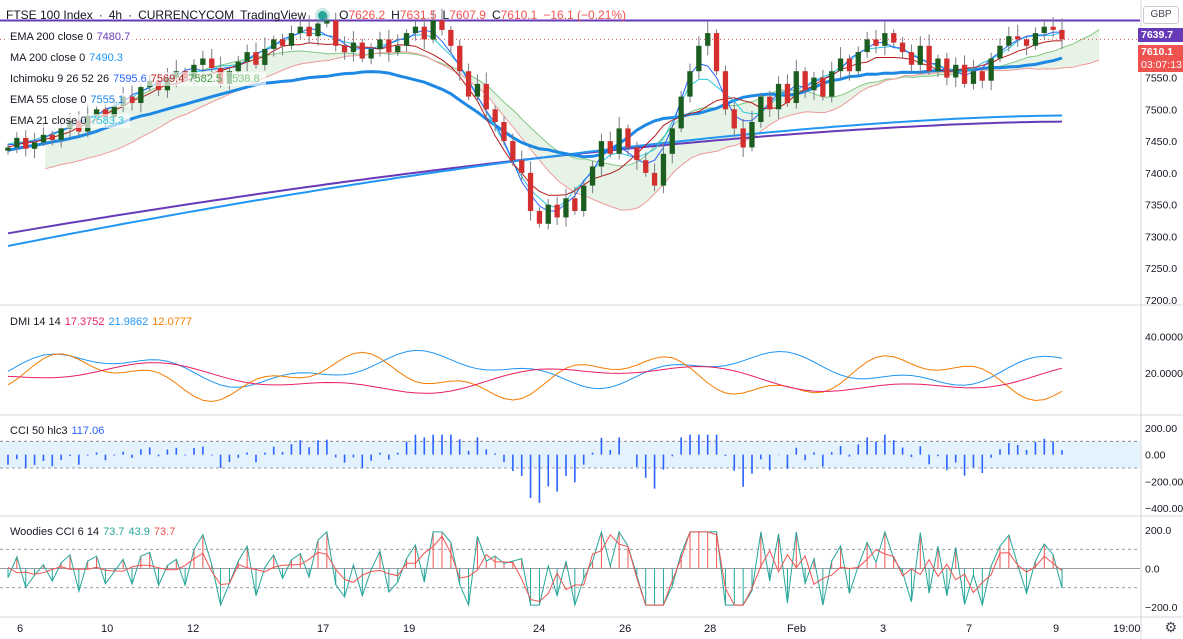 This screenshot has width=1183, height=639. Describe the element at coordinates (1164, 509) in the screenshot. I see `cci-axis-tick: −400.00` at that location.